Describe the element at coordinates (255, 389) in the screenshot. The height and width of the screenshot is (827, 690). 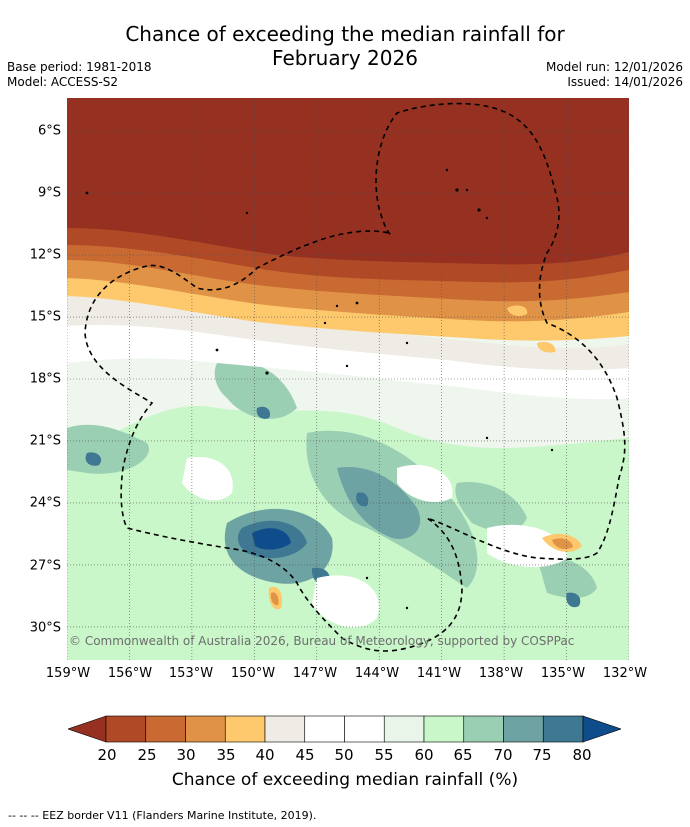
I see `region-65-70-nw` at that location.